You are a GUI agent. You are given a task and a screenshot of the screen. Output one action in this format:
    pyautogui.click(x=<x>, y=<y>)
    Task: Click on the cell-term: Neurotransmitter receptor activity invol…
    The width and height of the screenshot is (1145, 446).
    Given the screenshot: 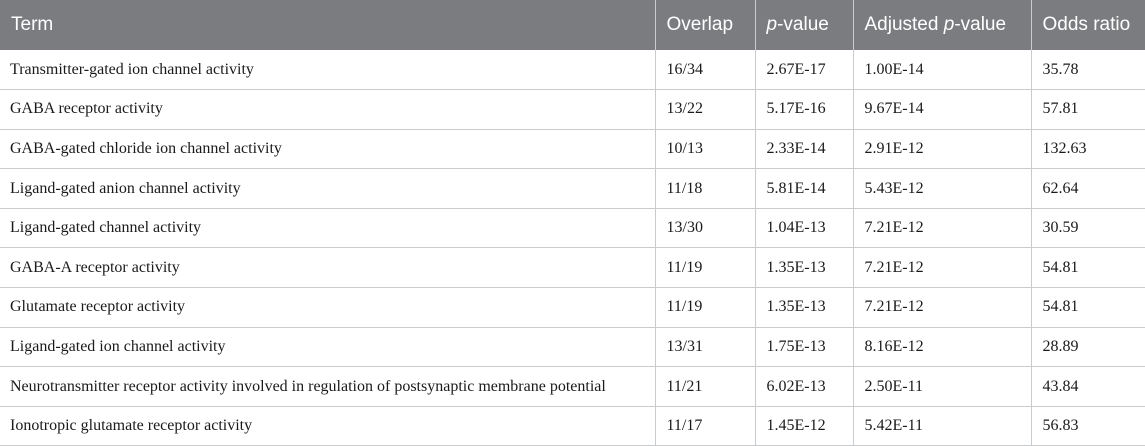 What is the action you would take?
    pyautogui.click(x=327, y=386)
    